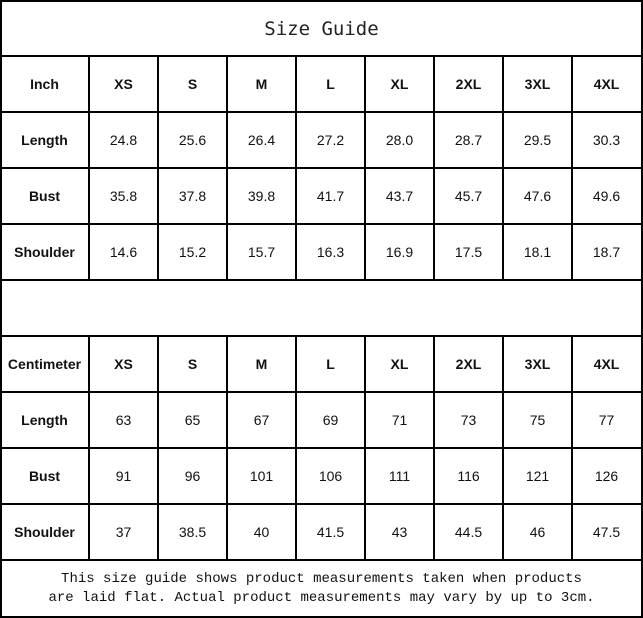  What do you see at coordinates (468, 252) in the screenshot?
I see `measurement-cell: 17.5` at bounding box center [468, 252].